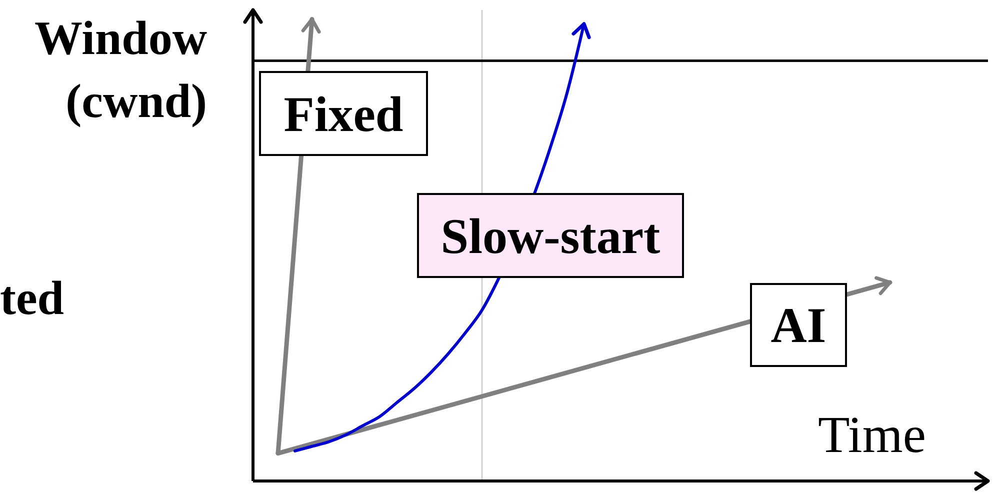 The image size is (994, 495). Describe the element at coordinates (343, 113) in the screenshot. I see `series-label: Fixed` at that location.